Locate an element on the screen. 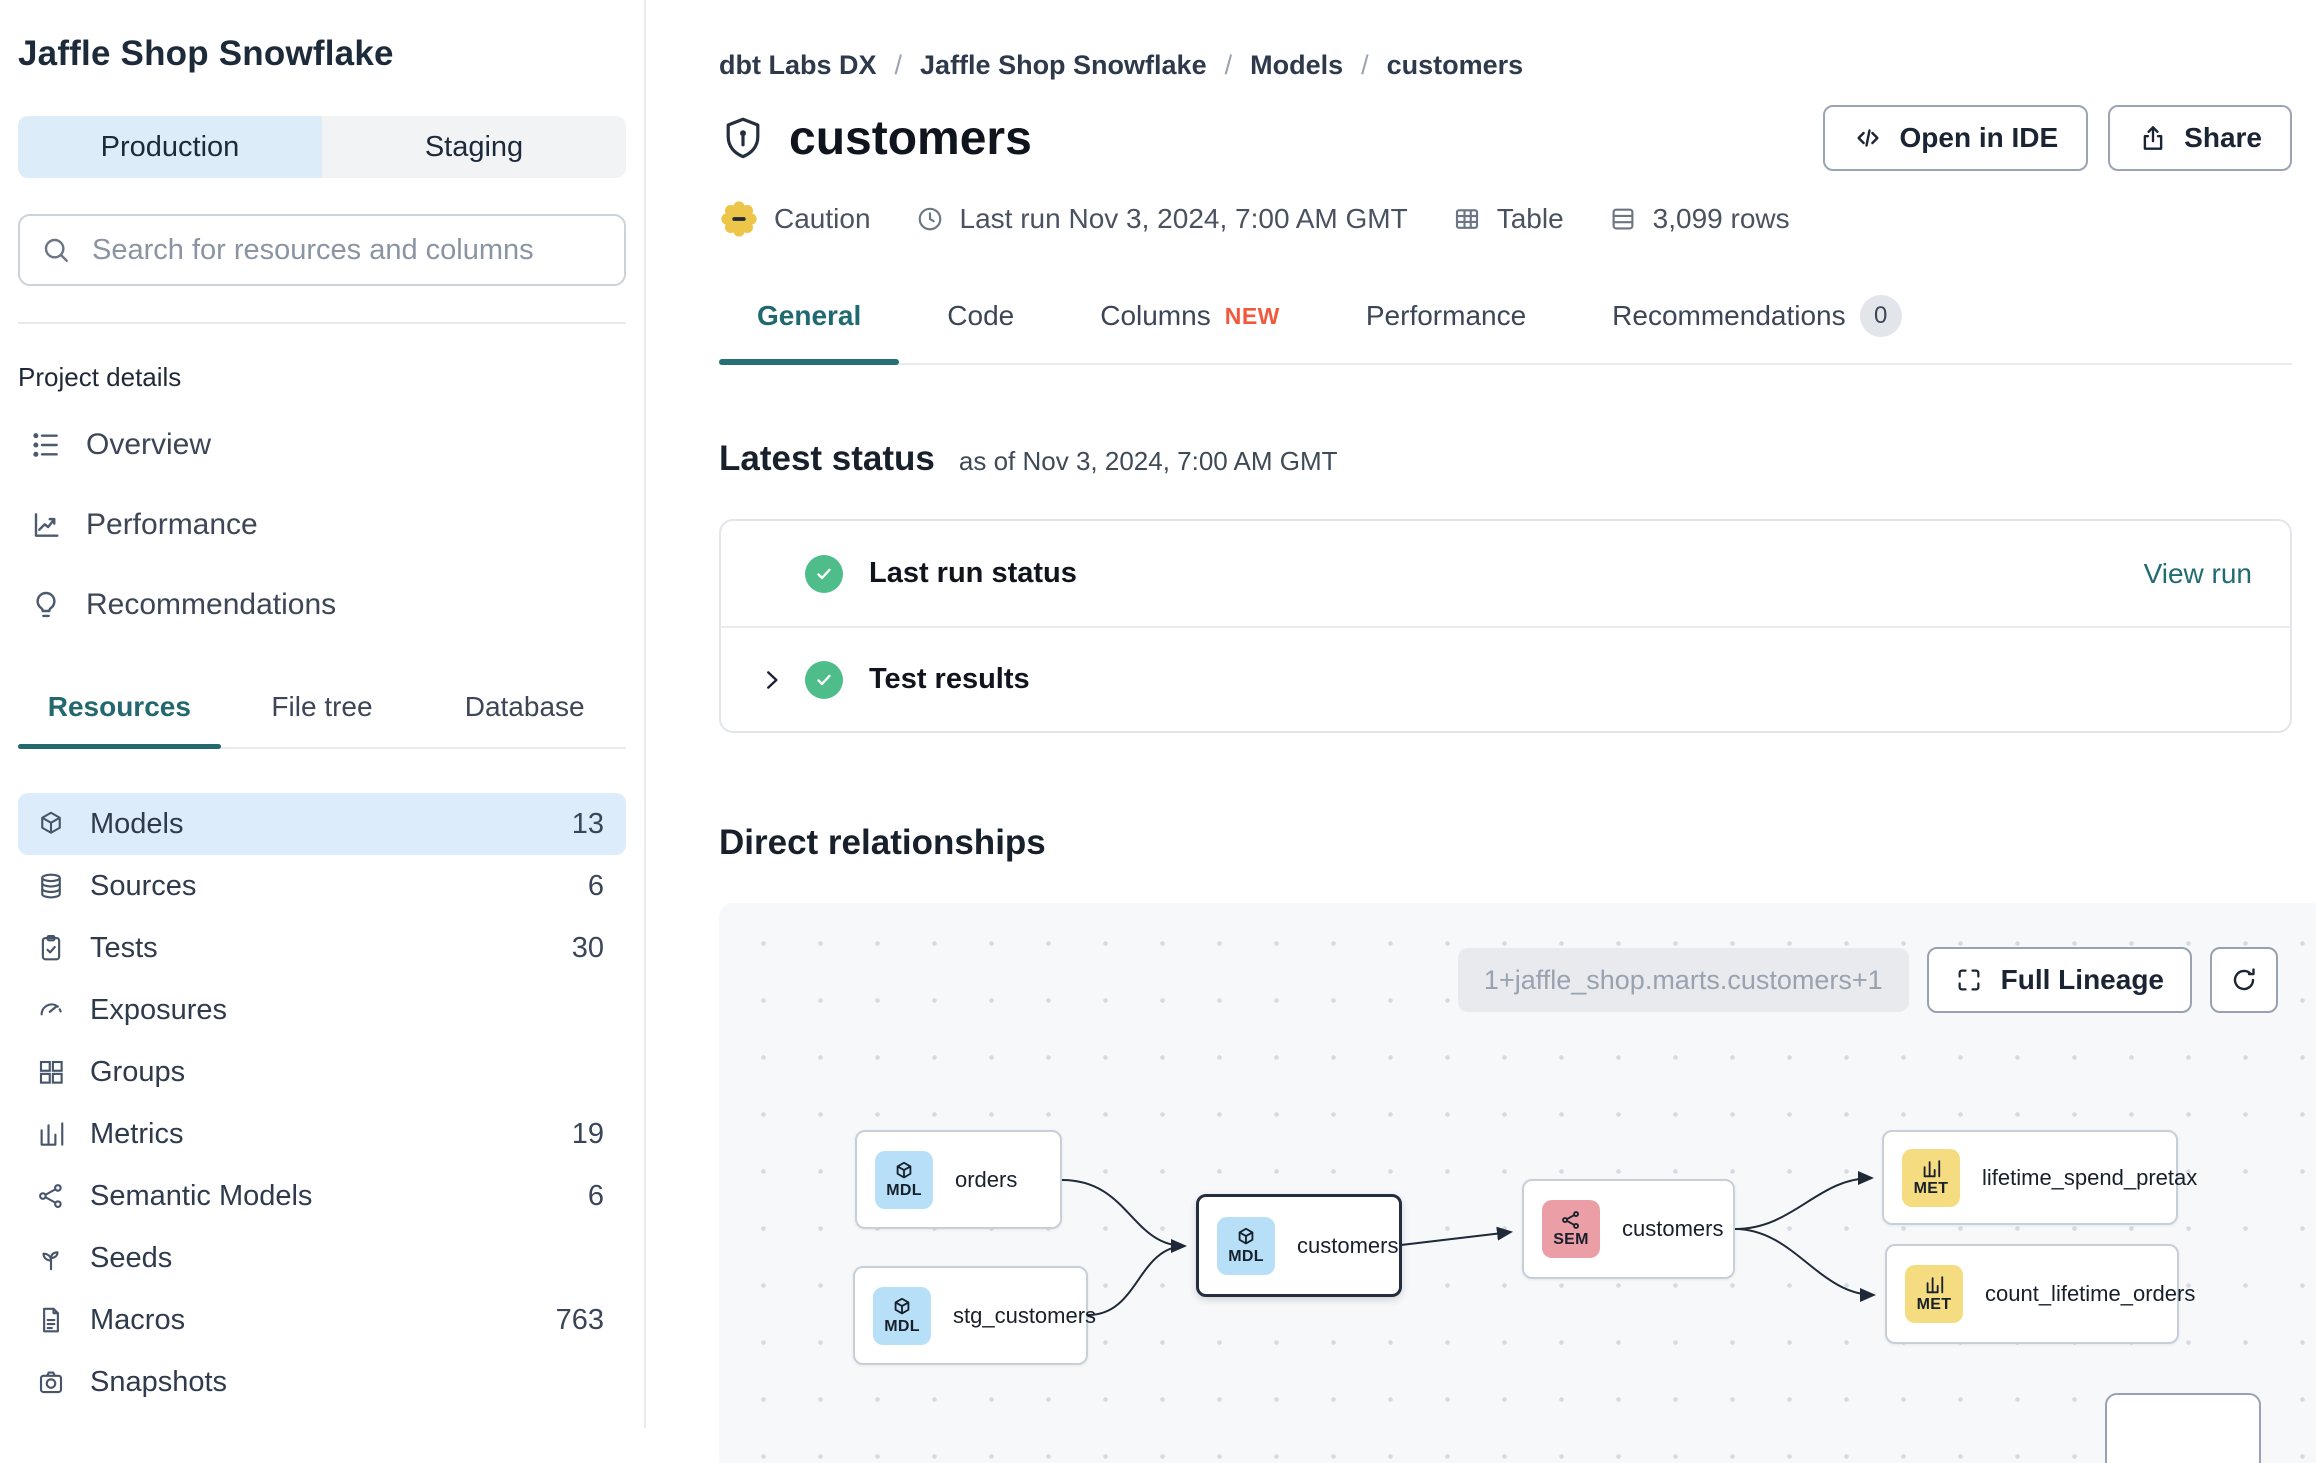 This screenshot has height=1463, width=2316. resource-label: Sources is located at coordinates (143, 885).